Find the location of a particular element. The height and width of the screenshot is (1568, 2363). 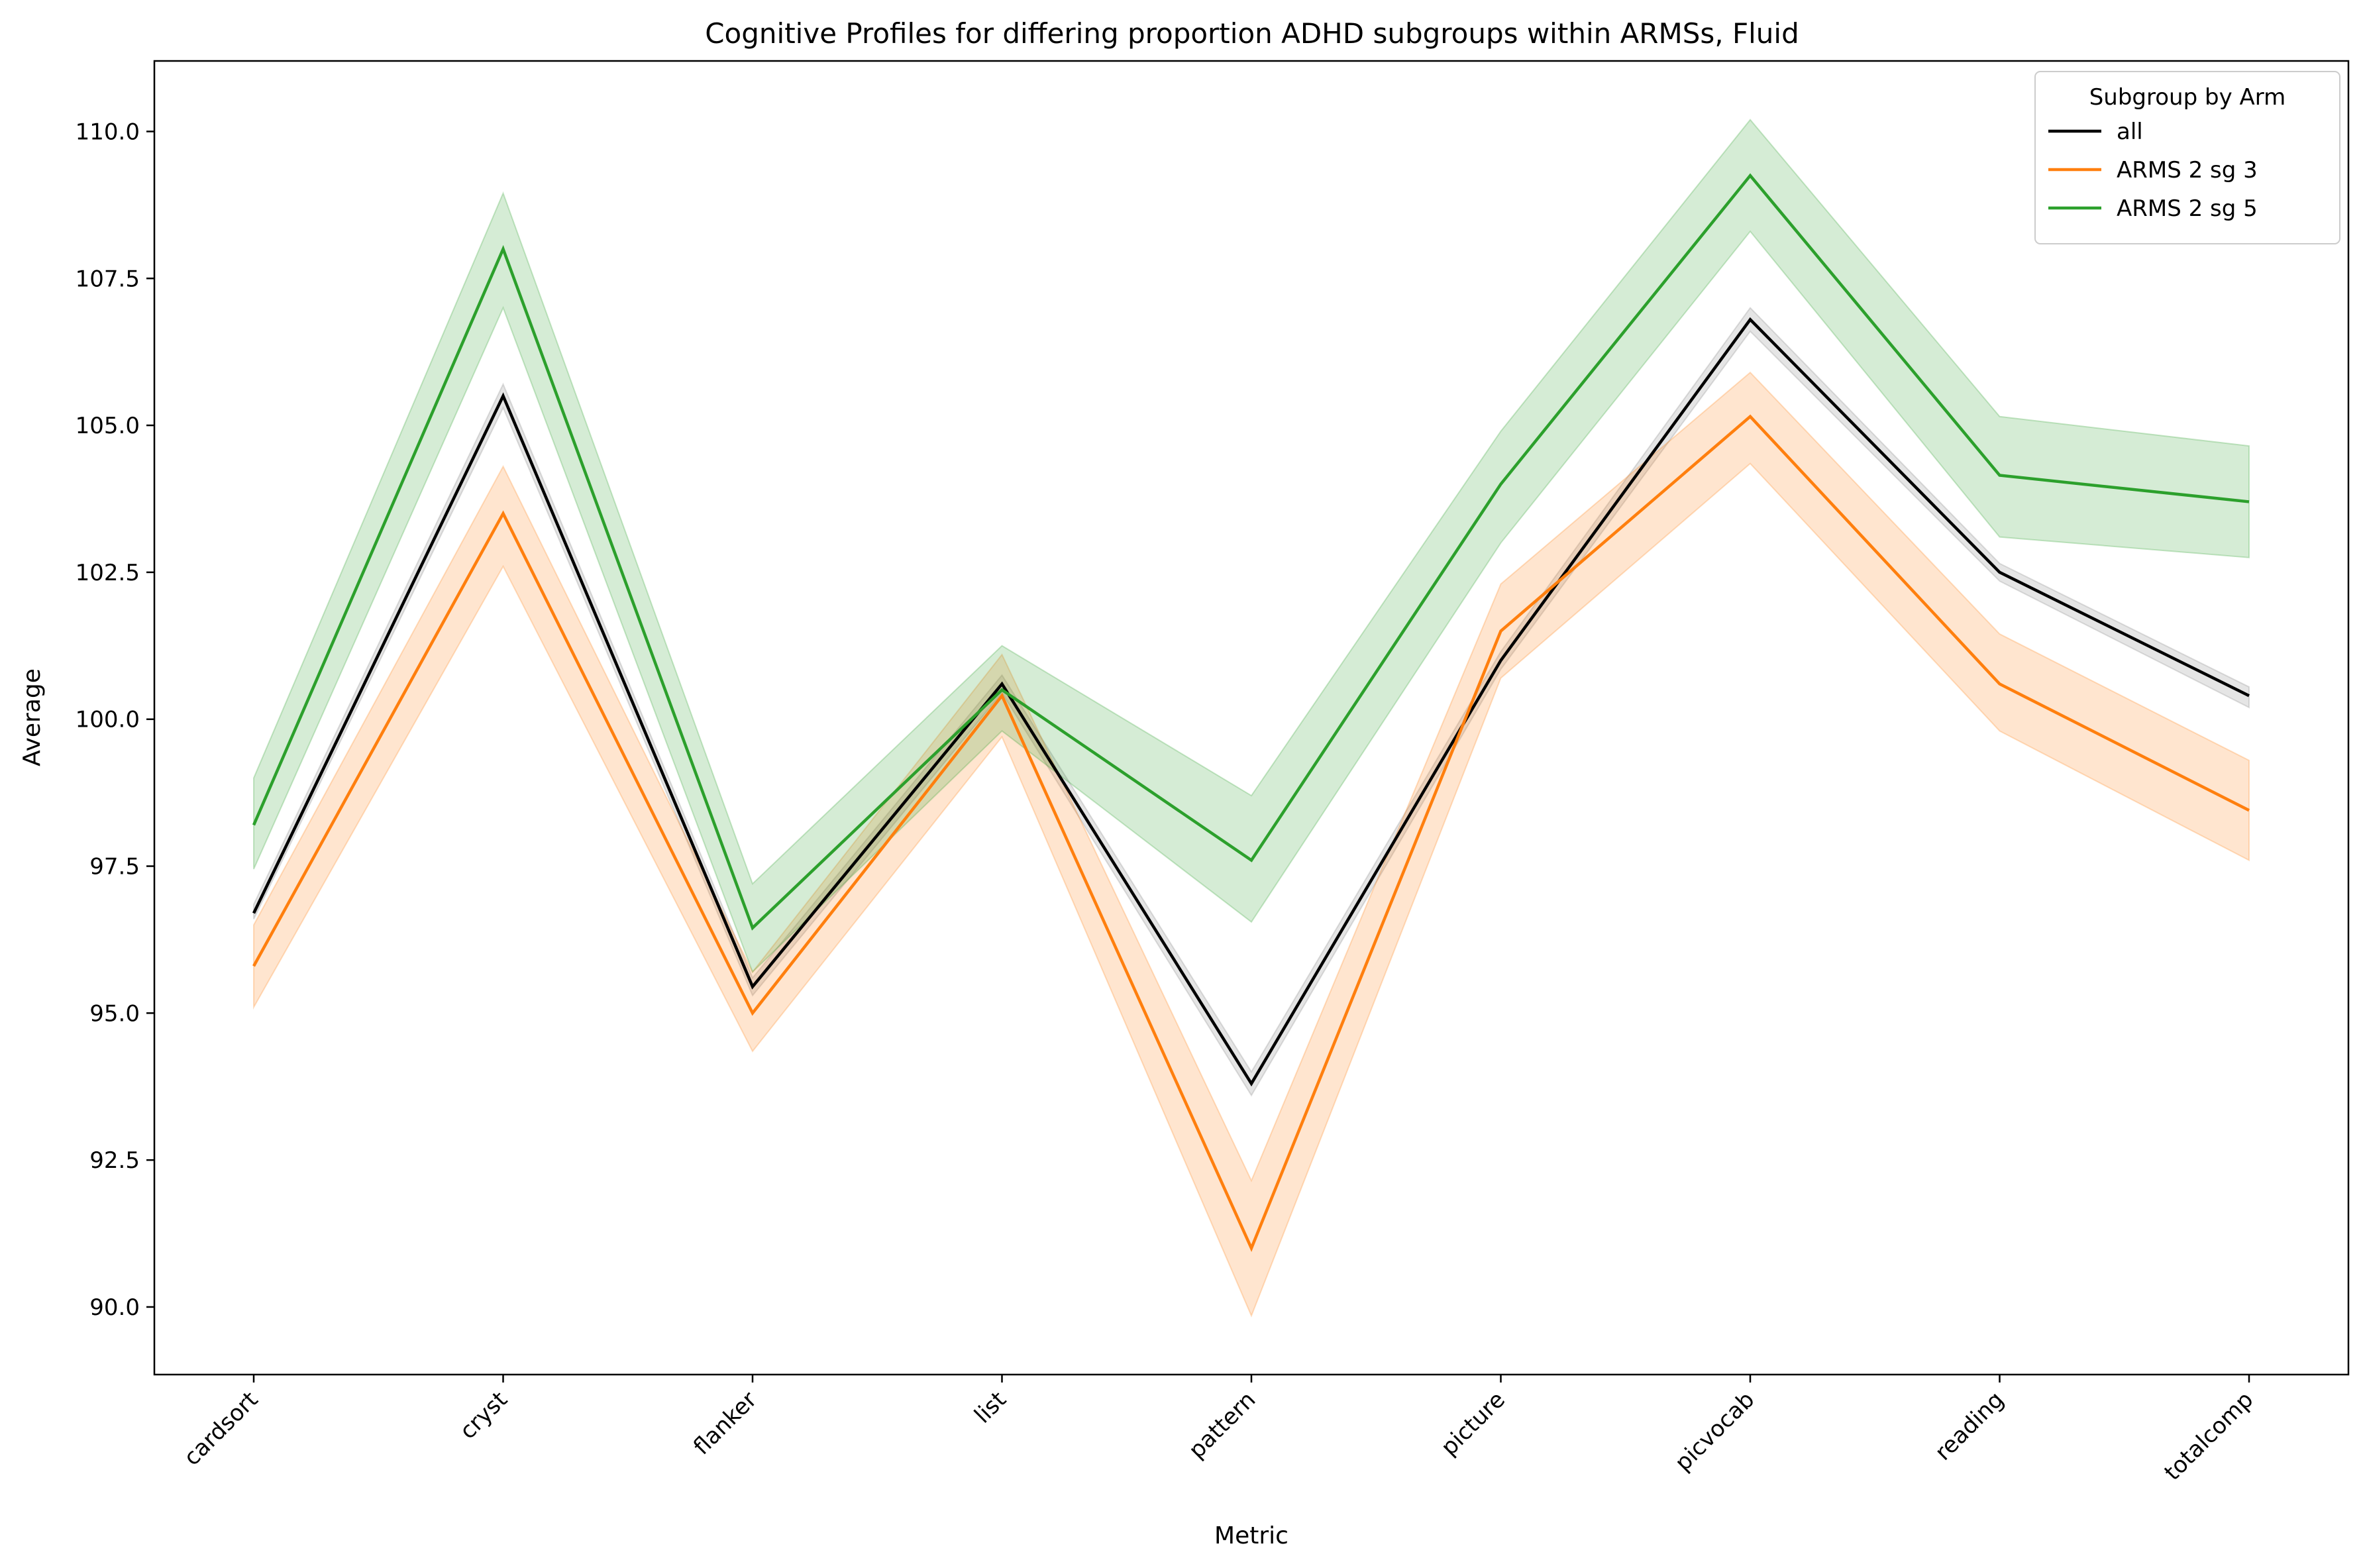

legend-title: Subgroup by Arm is located at coordinates (2187, 97).